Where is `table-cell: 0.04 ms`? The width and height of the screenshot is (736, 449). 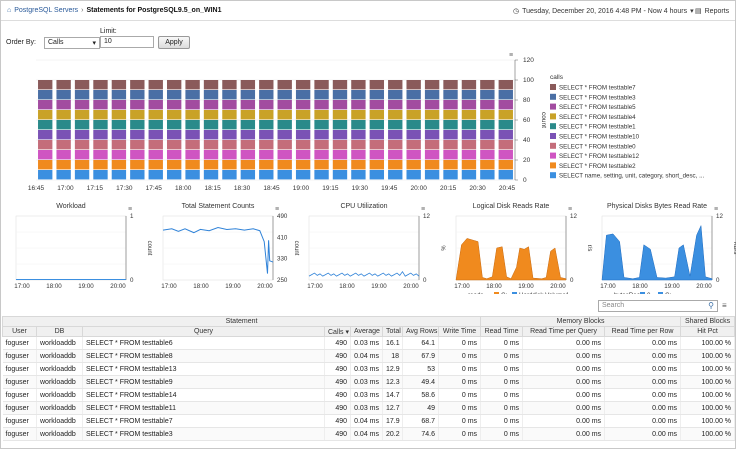
table-cell: 0.04 ms is located at coordinates (366, 421).